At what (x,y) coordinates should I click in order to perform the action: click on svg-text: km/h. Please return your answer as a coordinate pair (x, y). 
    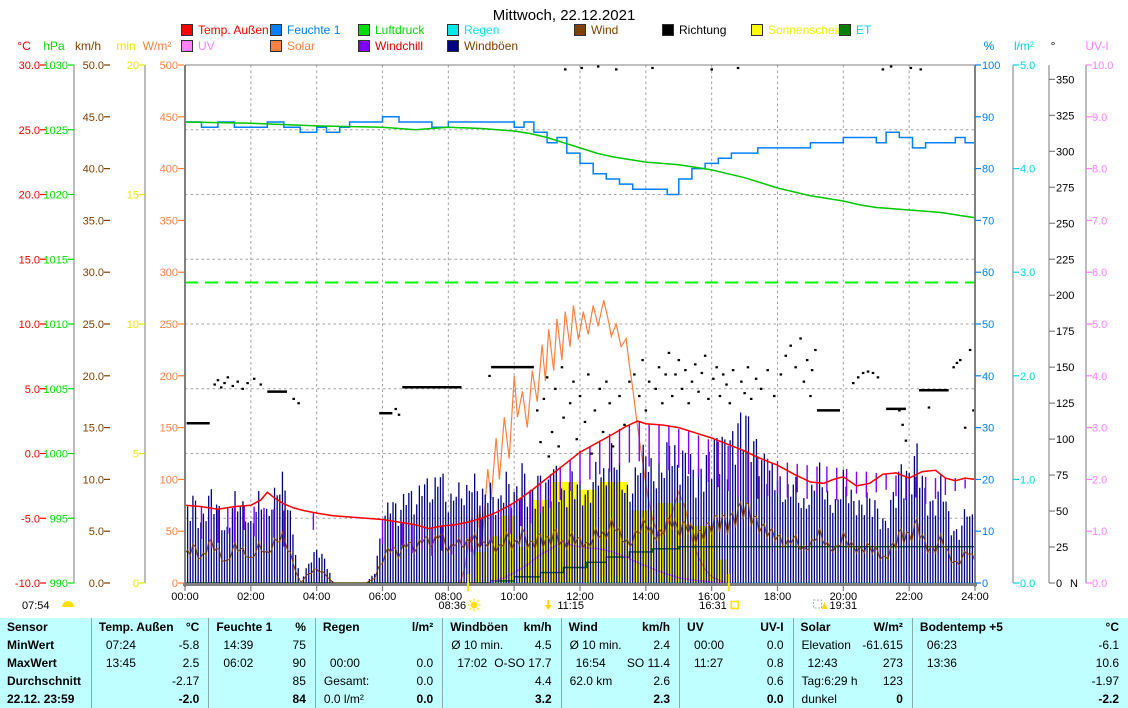
    Looking at the image, I should click on (88, 46).